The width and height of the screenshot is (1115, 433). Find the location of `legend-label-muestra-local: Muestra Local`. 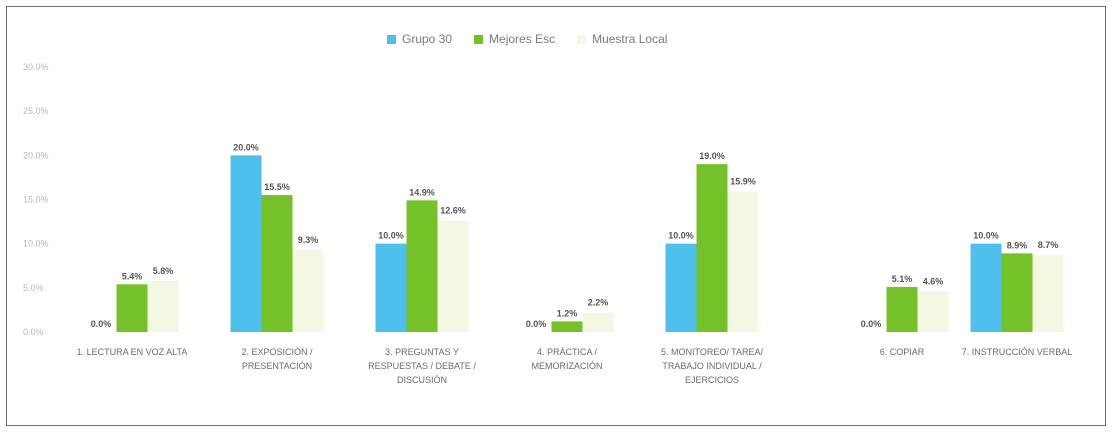

legend-label-muestra-local: Muestra Local is located at coordinates (630, 39).